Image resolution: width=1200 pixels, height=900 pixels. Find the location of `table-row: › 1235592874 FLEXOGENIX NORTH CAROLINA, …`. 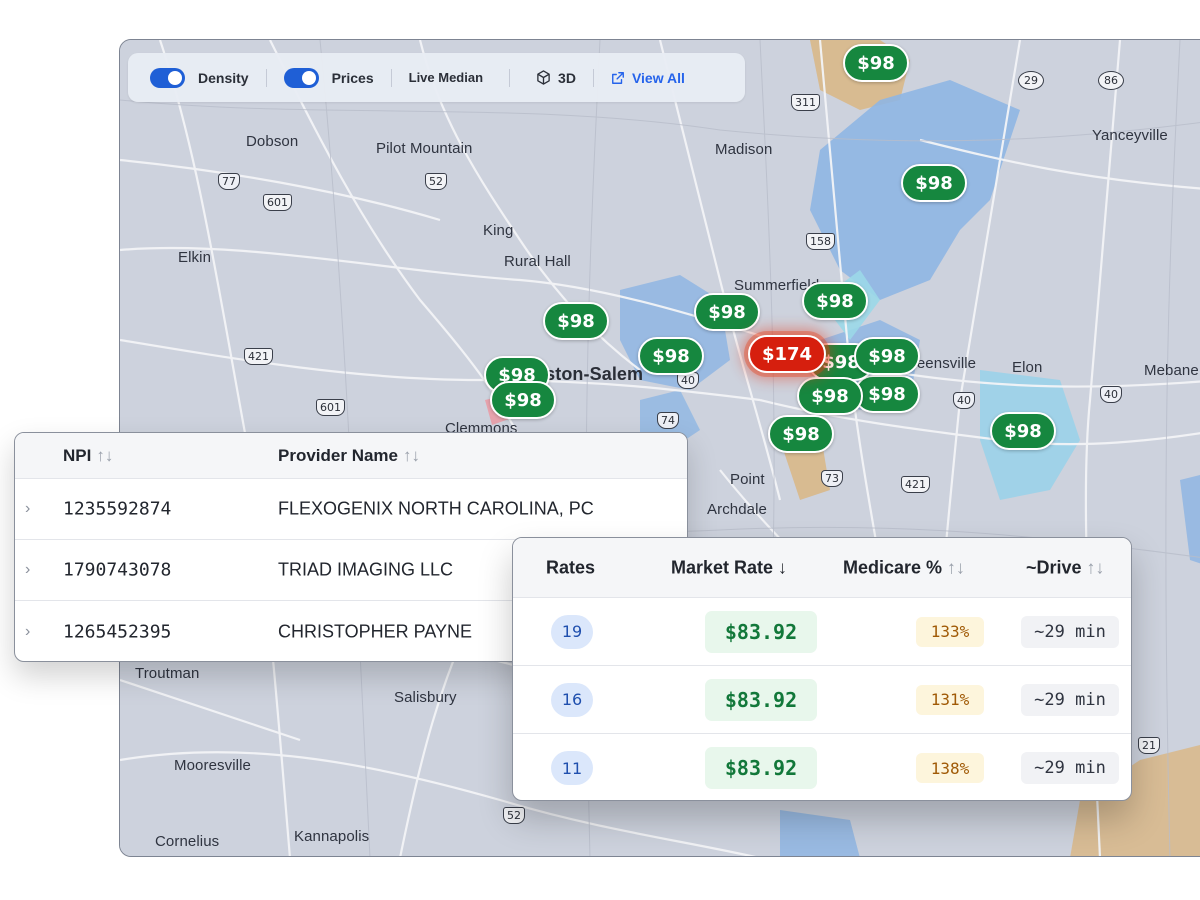

table-row: › 1235592874 FLEXOGENIX NORTH CAROLINA, … is located at coordinates (351, 509).